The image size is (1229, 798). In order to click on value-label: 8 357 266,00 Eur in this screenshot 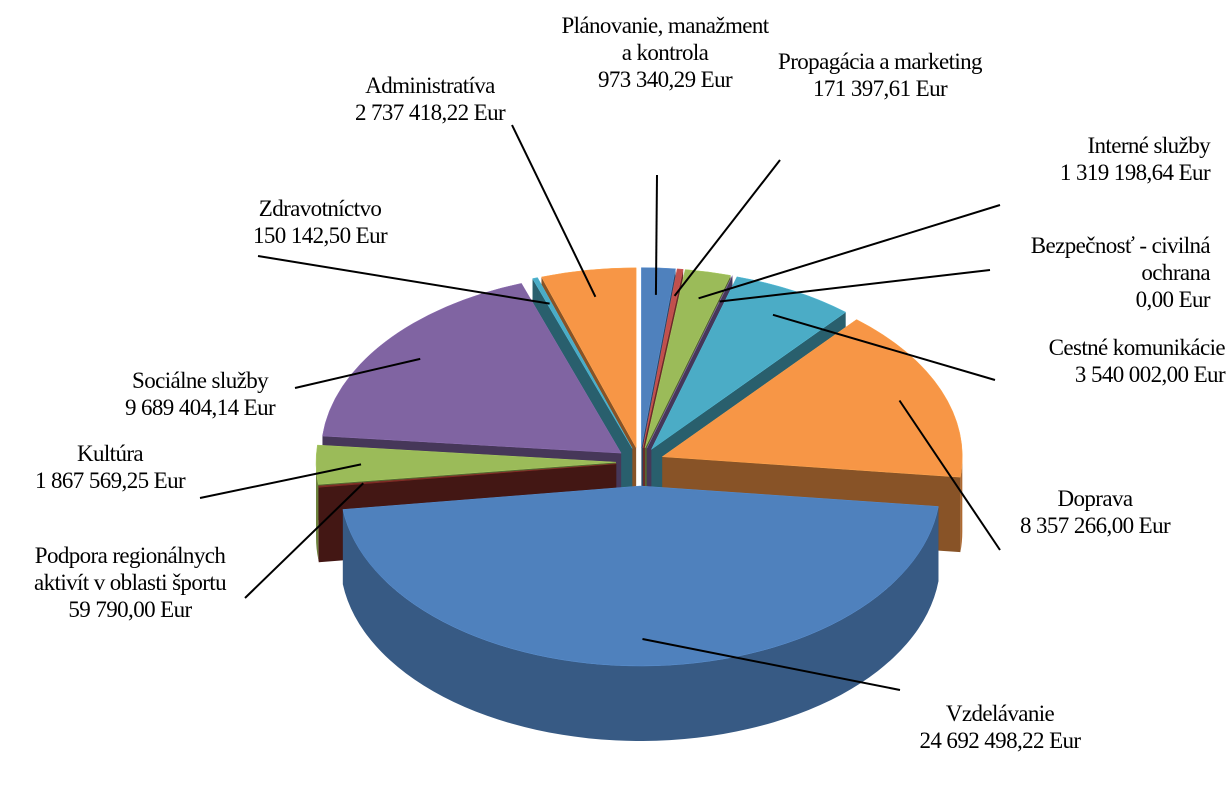, I will do `click(1095, 525)`.